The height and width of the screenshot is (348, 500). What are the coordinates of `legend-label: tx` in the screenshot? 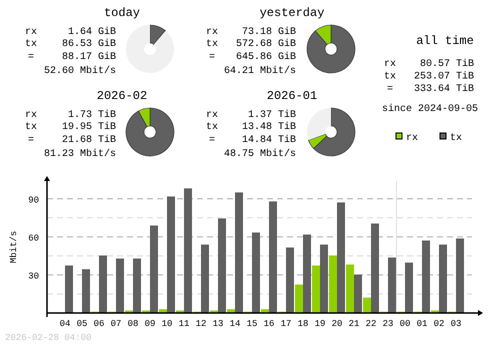 It's located at (456, 138).